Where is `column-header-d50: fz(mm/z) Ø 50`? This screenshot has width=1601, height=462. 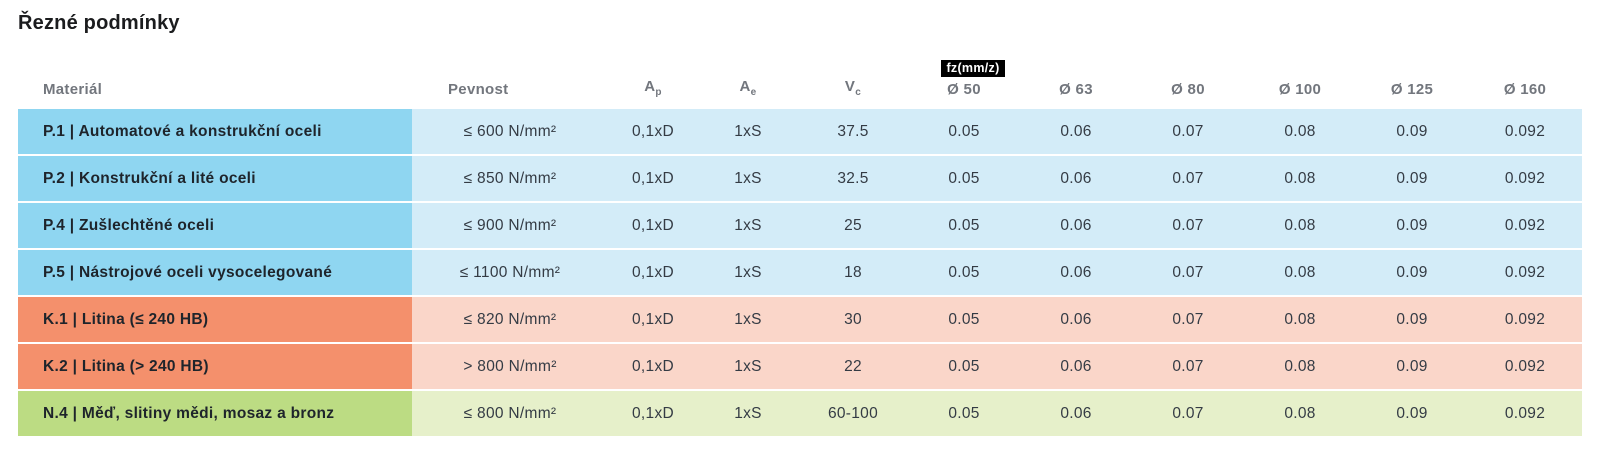
column-header-d50: fz(mm/z) Ø 50 is located at coordinates (964, 80).